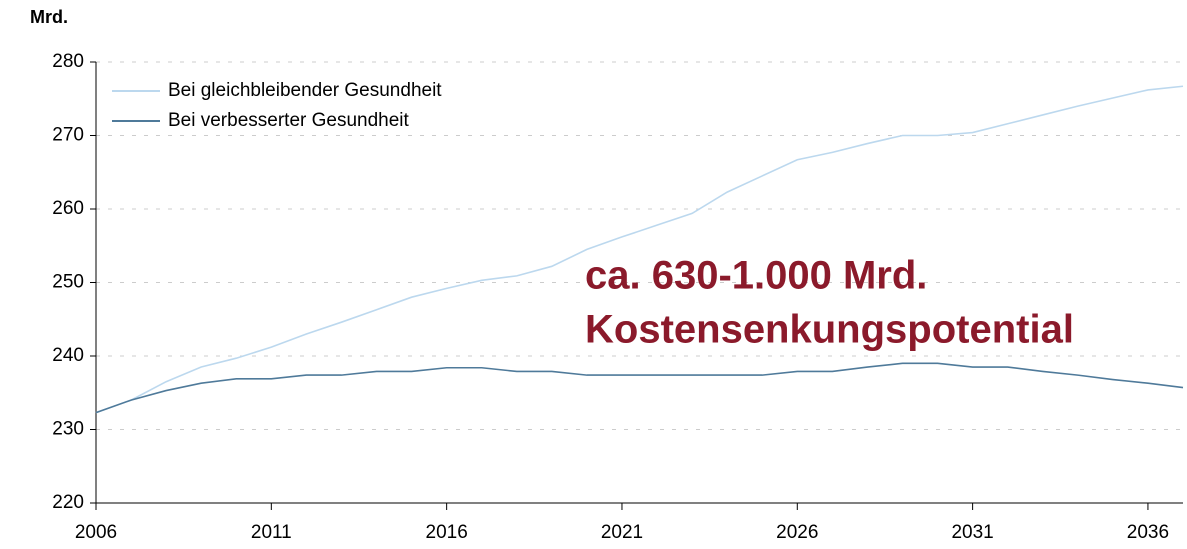 This screenshot has height=549, width=1187. I want to click on y-tick-label: 280, so click(68, 61).